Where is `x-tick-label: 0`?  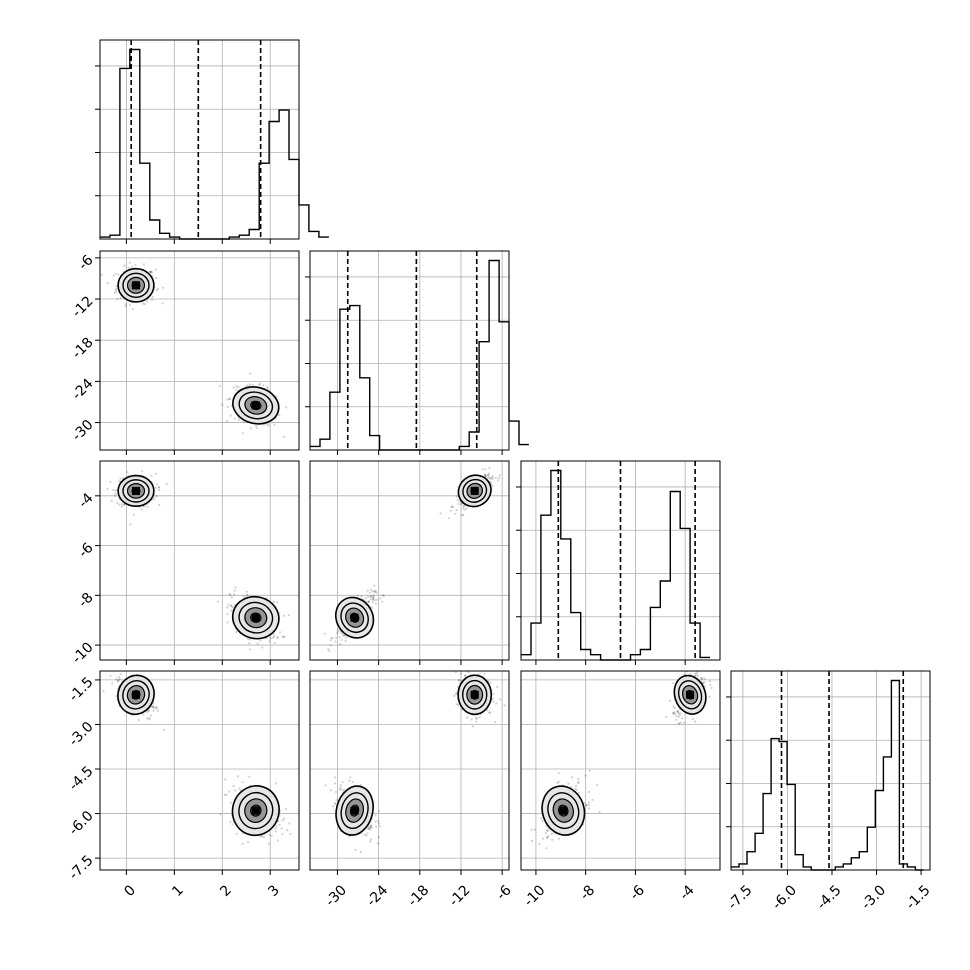
x-tick-label: 0 is located at coordinates (130, 891).